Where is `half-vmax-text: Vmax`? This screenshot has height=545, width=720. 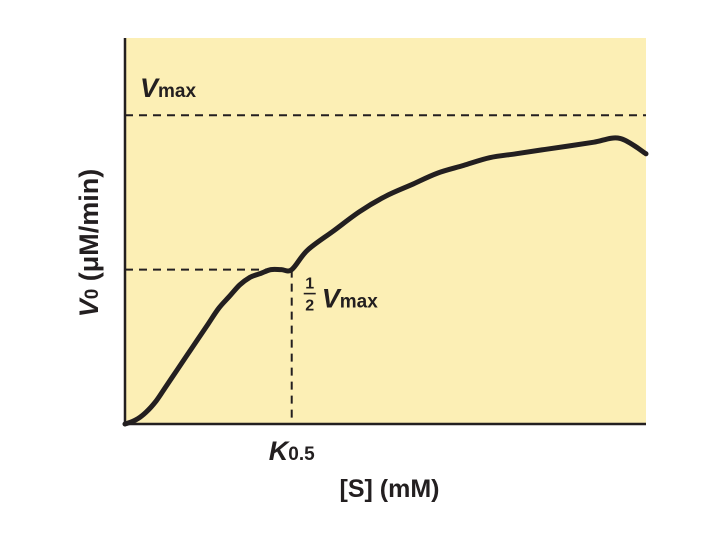
half-vmax-text: Vmax is located at coordinates (350, 299).